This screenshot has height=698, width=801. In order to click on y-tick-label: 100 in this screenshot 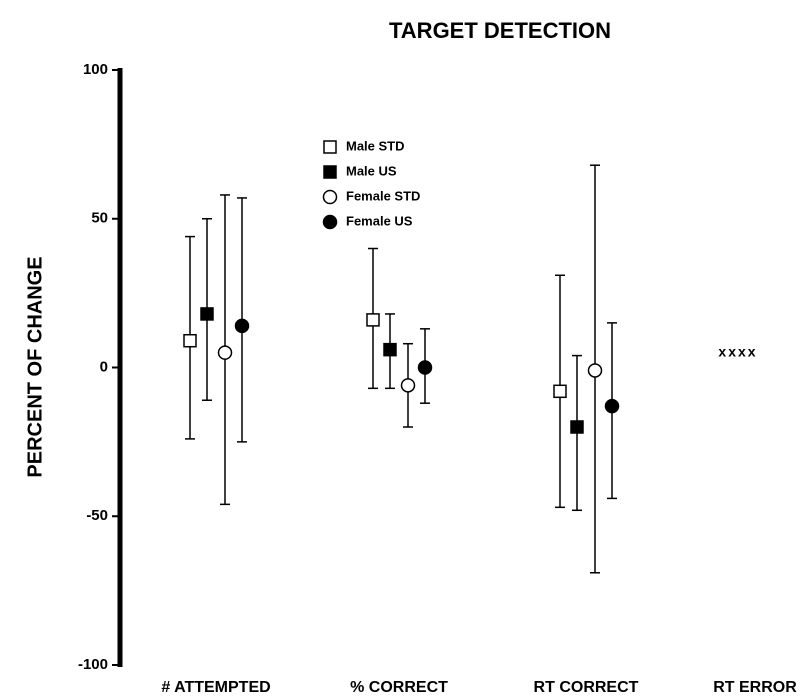, I will do `click(95, 69)`.